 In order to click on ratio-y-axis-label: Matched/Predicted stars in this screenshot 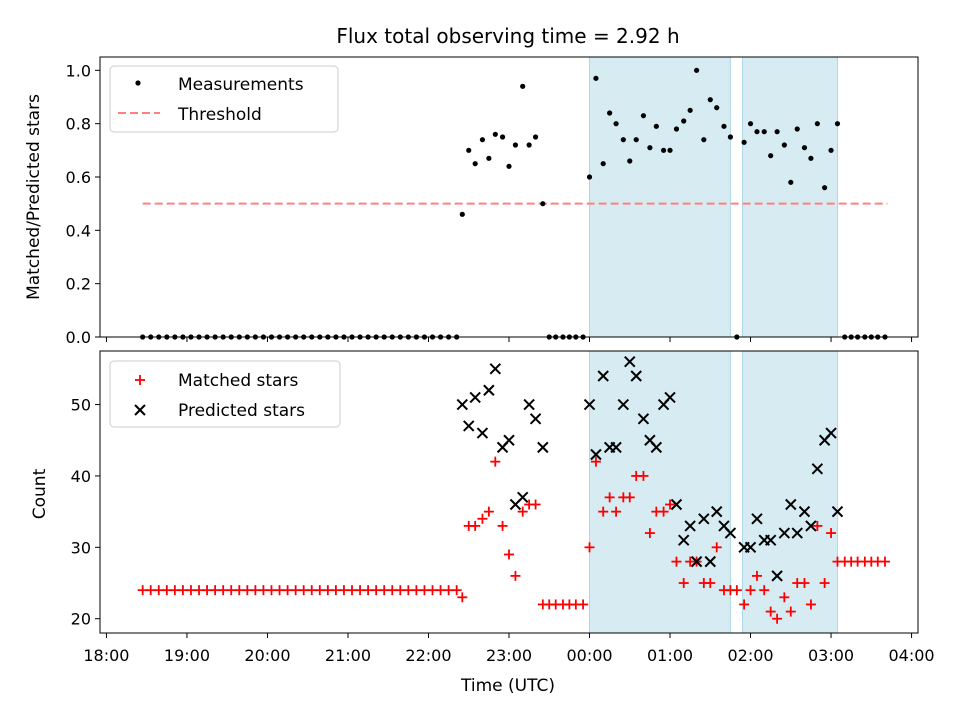, I will do `click(34, 197)`.